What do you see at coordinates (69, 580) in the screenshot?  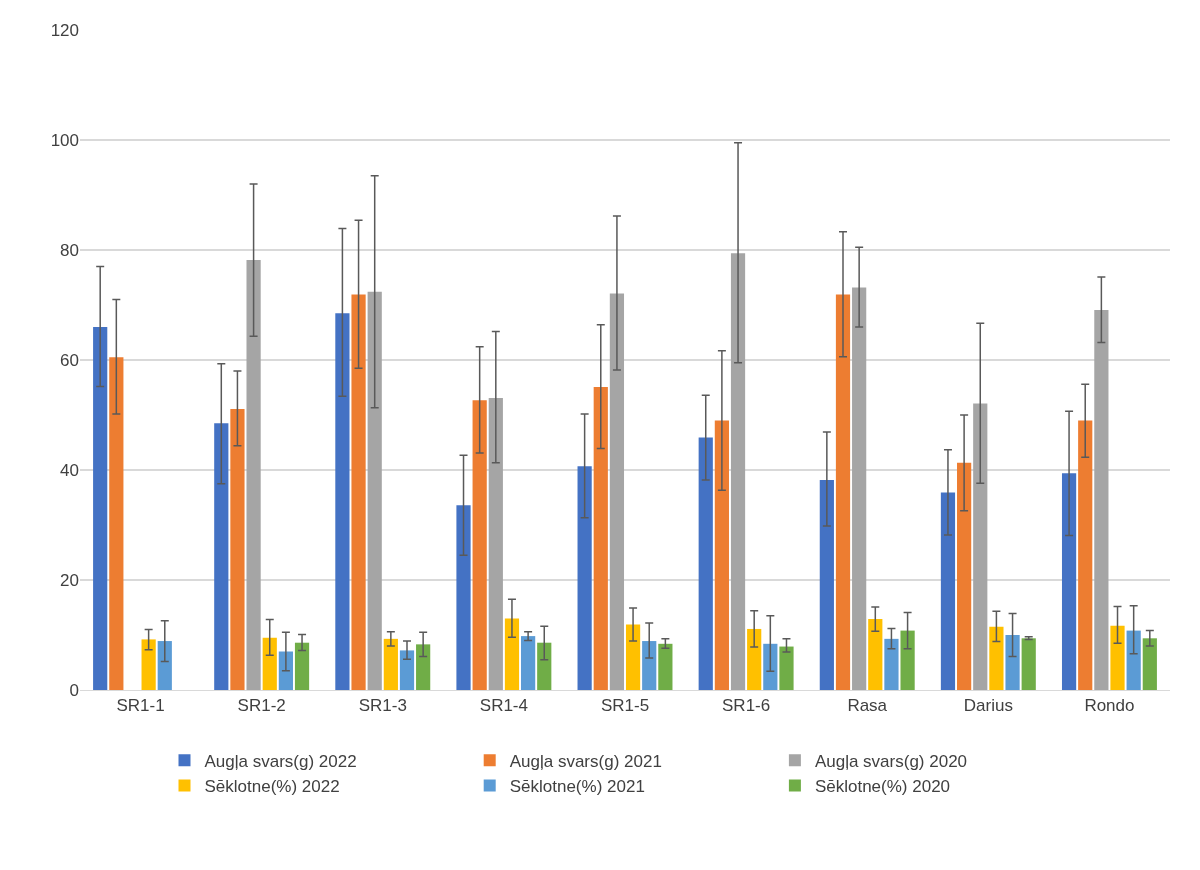 I see `y-tick-label: 20` at bounding box center [69, 580].